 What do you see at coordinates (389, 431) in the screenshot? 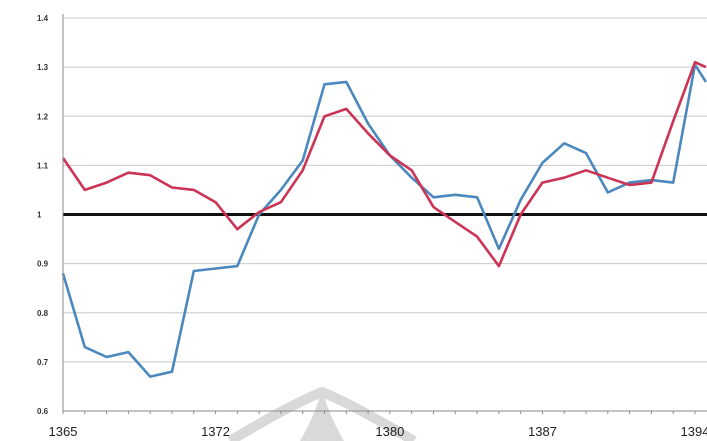
I see `x-tick-label: 1380` at bounding box center [389, 431].